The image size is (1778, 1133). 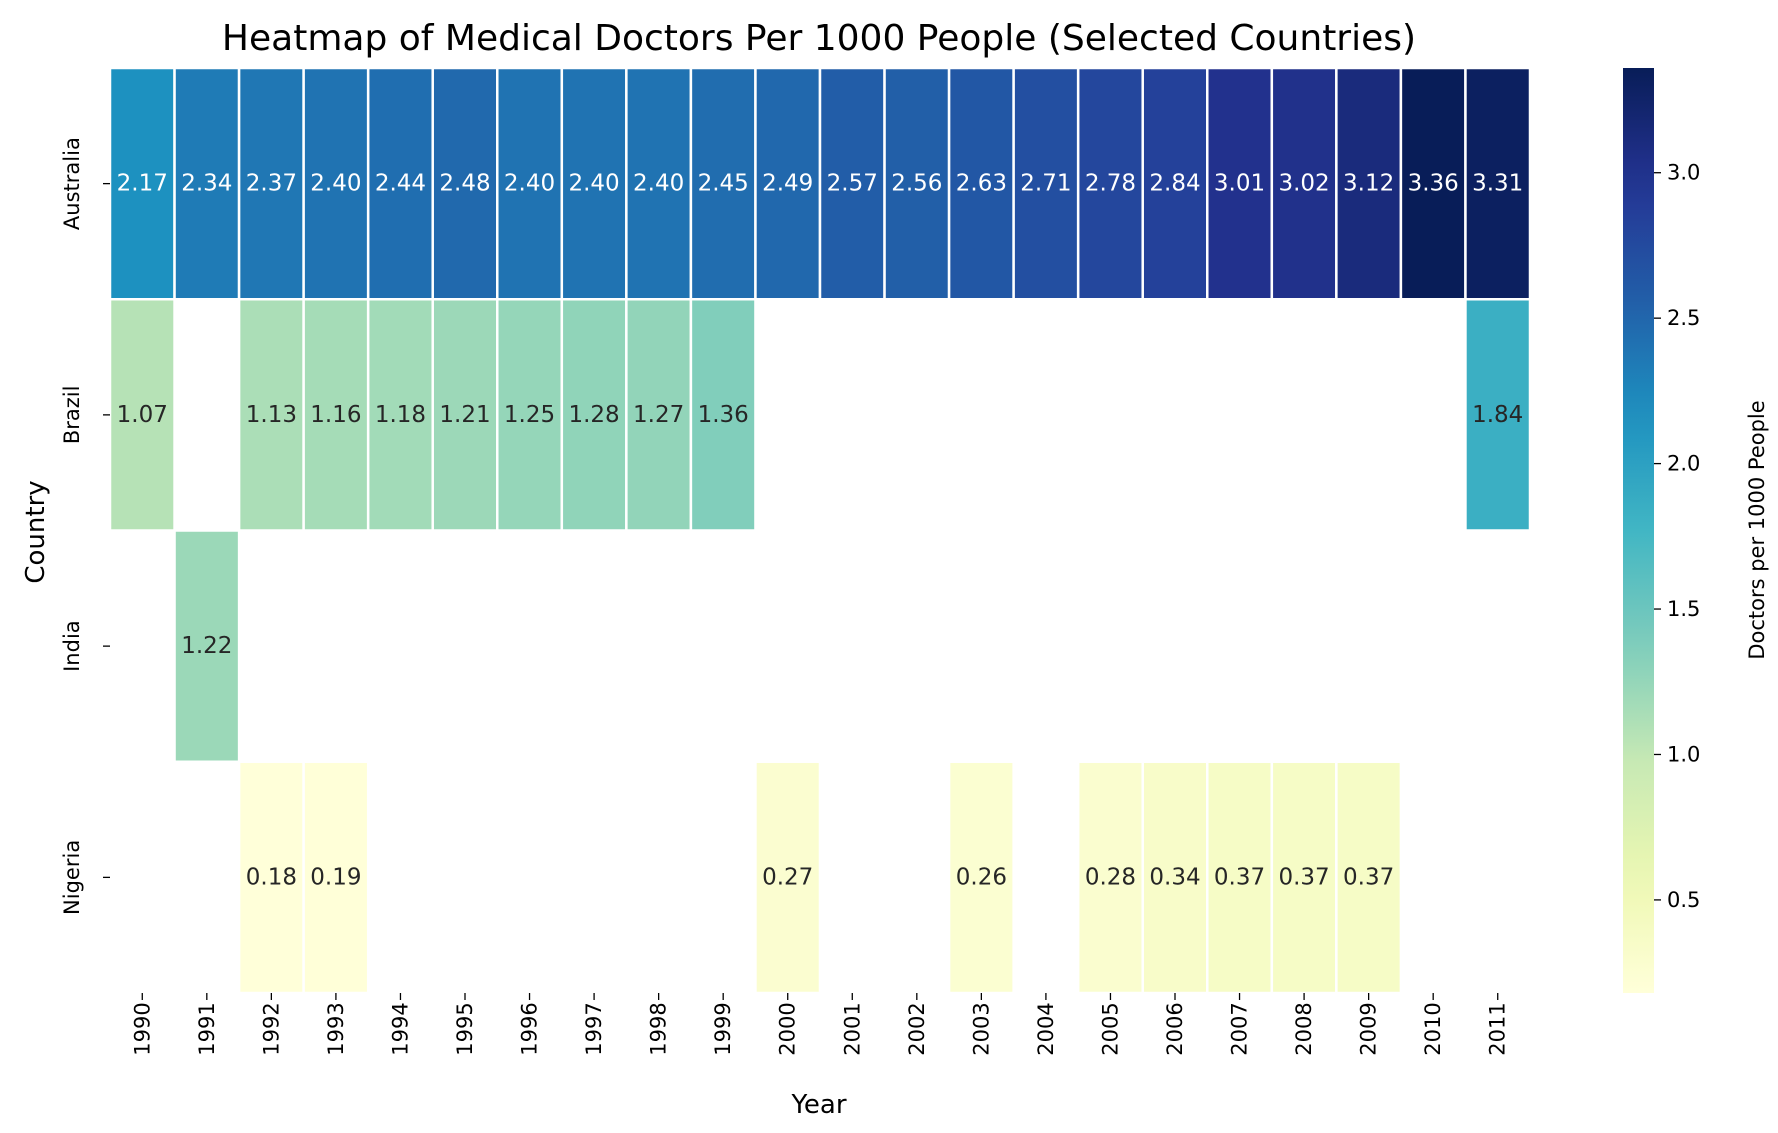 I want to click on cell-value-label: 2.63, so click(x=981, y=184).